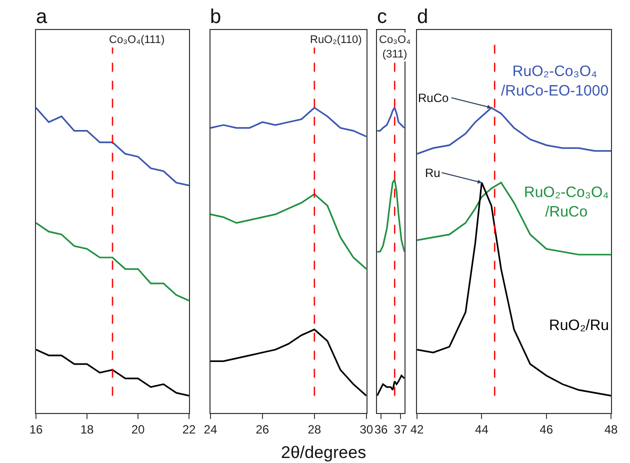  Describe the element at coordinates (434, 98) in the screenshot. I see `annotation: RuCo` at that location.